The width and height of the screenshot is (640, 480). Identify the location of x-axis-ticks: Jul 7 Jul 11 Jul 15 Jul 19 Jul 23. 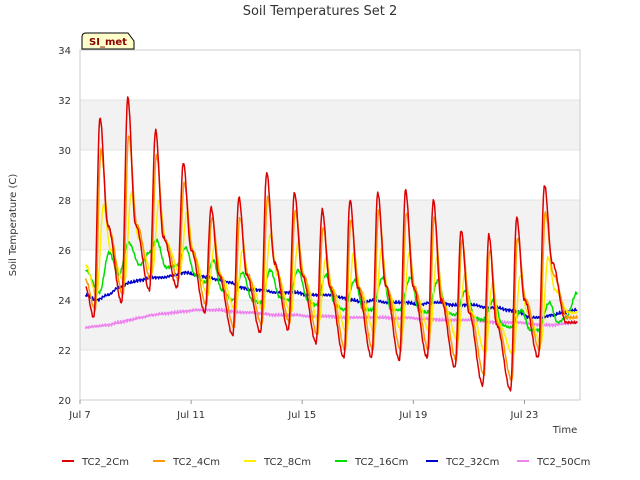
(303, 410).